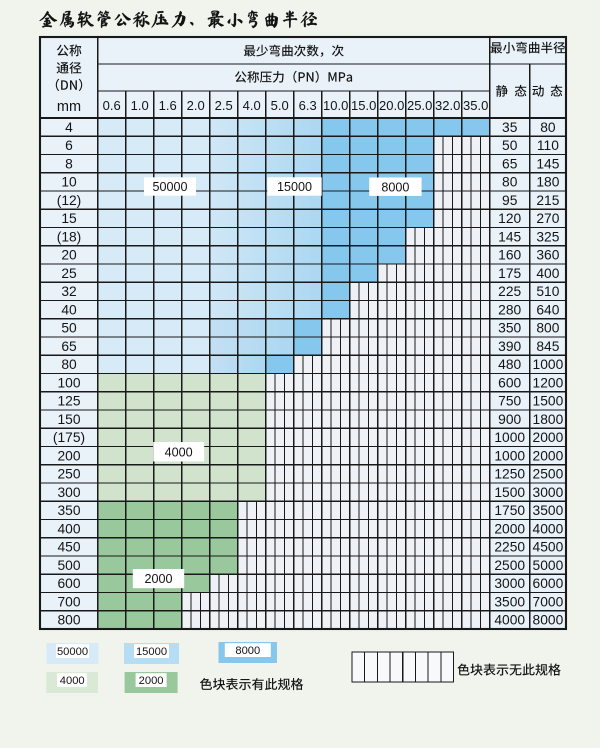 Image resolution: width=600 pixels, height=748 pixels. What do you see at coordinates (69, 182) in the screenshot?
I see `svg-text: 10` at bounding box center [69, 182].